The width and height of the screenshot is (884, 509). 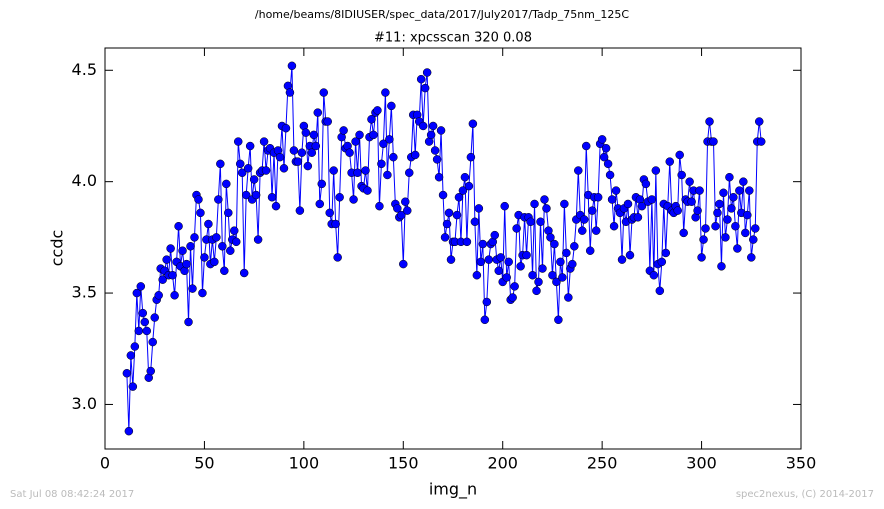 I want to click on y-axis-label: ccdc, so click(x=57, y=248).